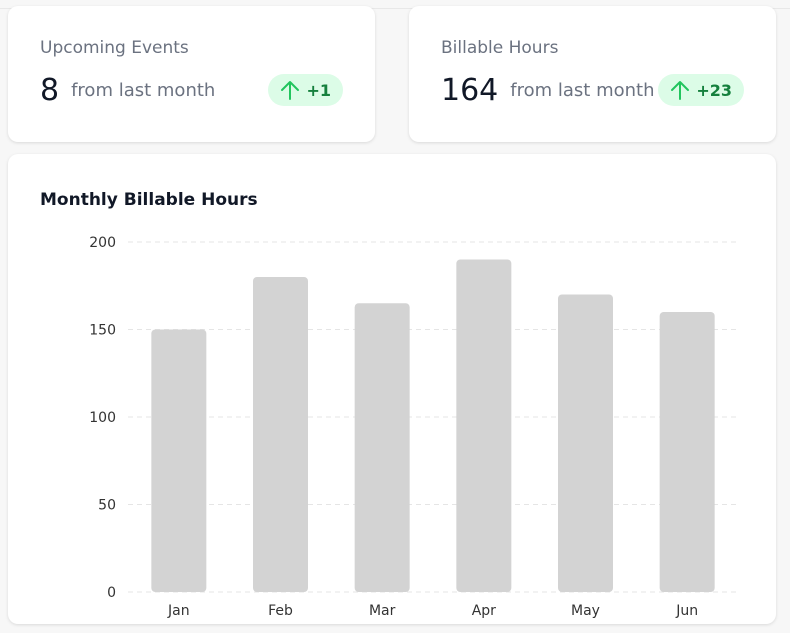 This screenshot has height=633, width=790. Describe the element at coordinates (102, 331) in the screenshot. I see `y-tick-label: 150` at that location.